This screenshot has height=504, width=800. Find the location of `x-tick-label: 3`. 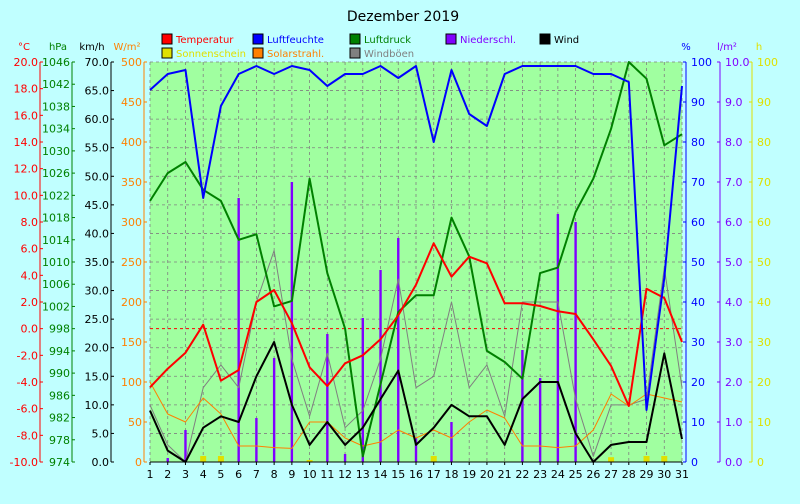

x-tick-label: 3 is located at coordinates (185, 474).